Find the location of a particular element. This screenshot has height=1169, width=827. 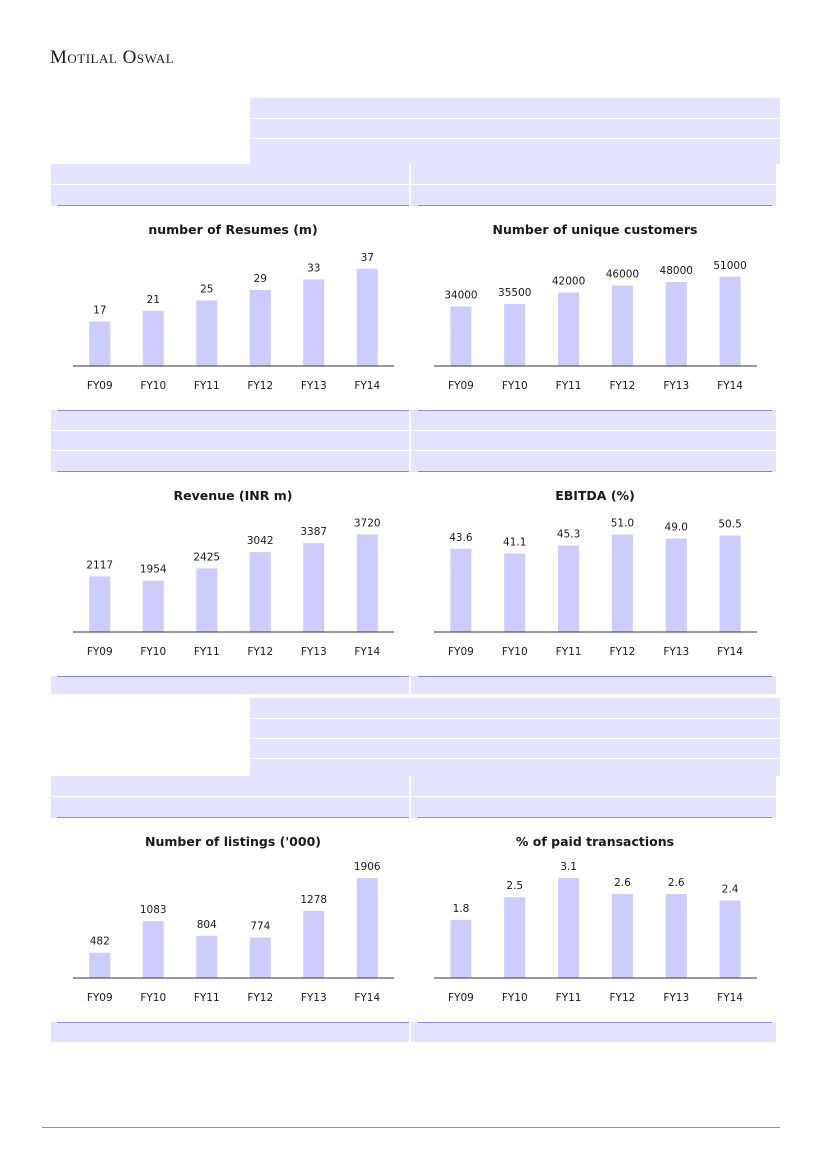

data-label: 17 is located at coordinates (99, 310).